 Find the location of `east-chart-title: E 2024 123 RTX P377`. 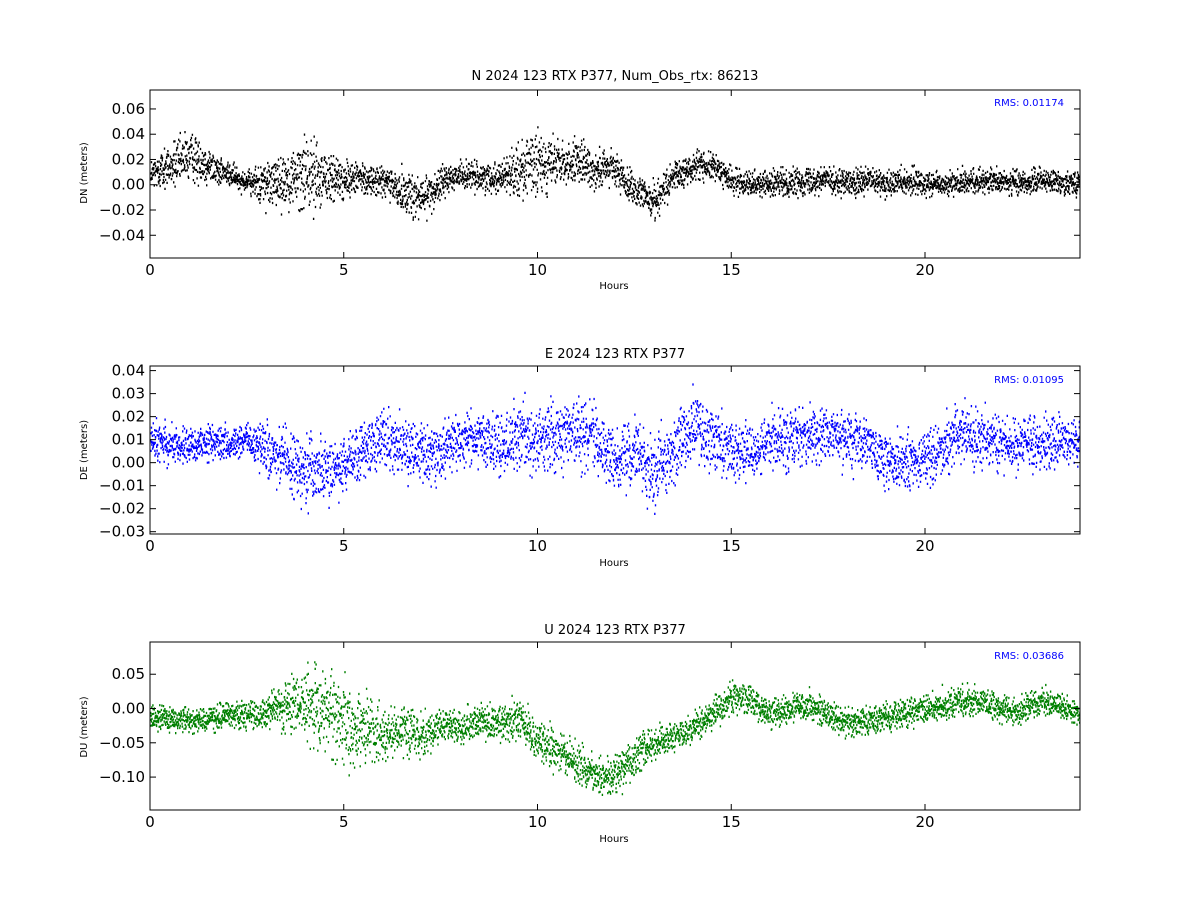

east-chart-title: E 2024 123 RTX P377 is located at coordinates (615, 354).